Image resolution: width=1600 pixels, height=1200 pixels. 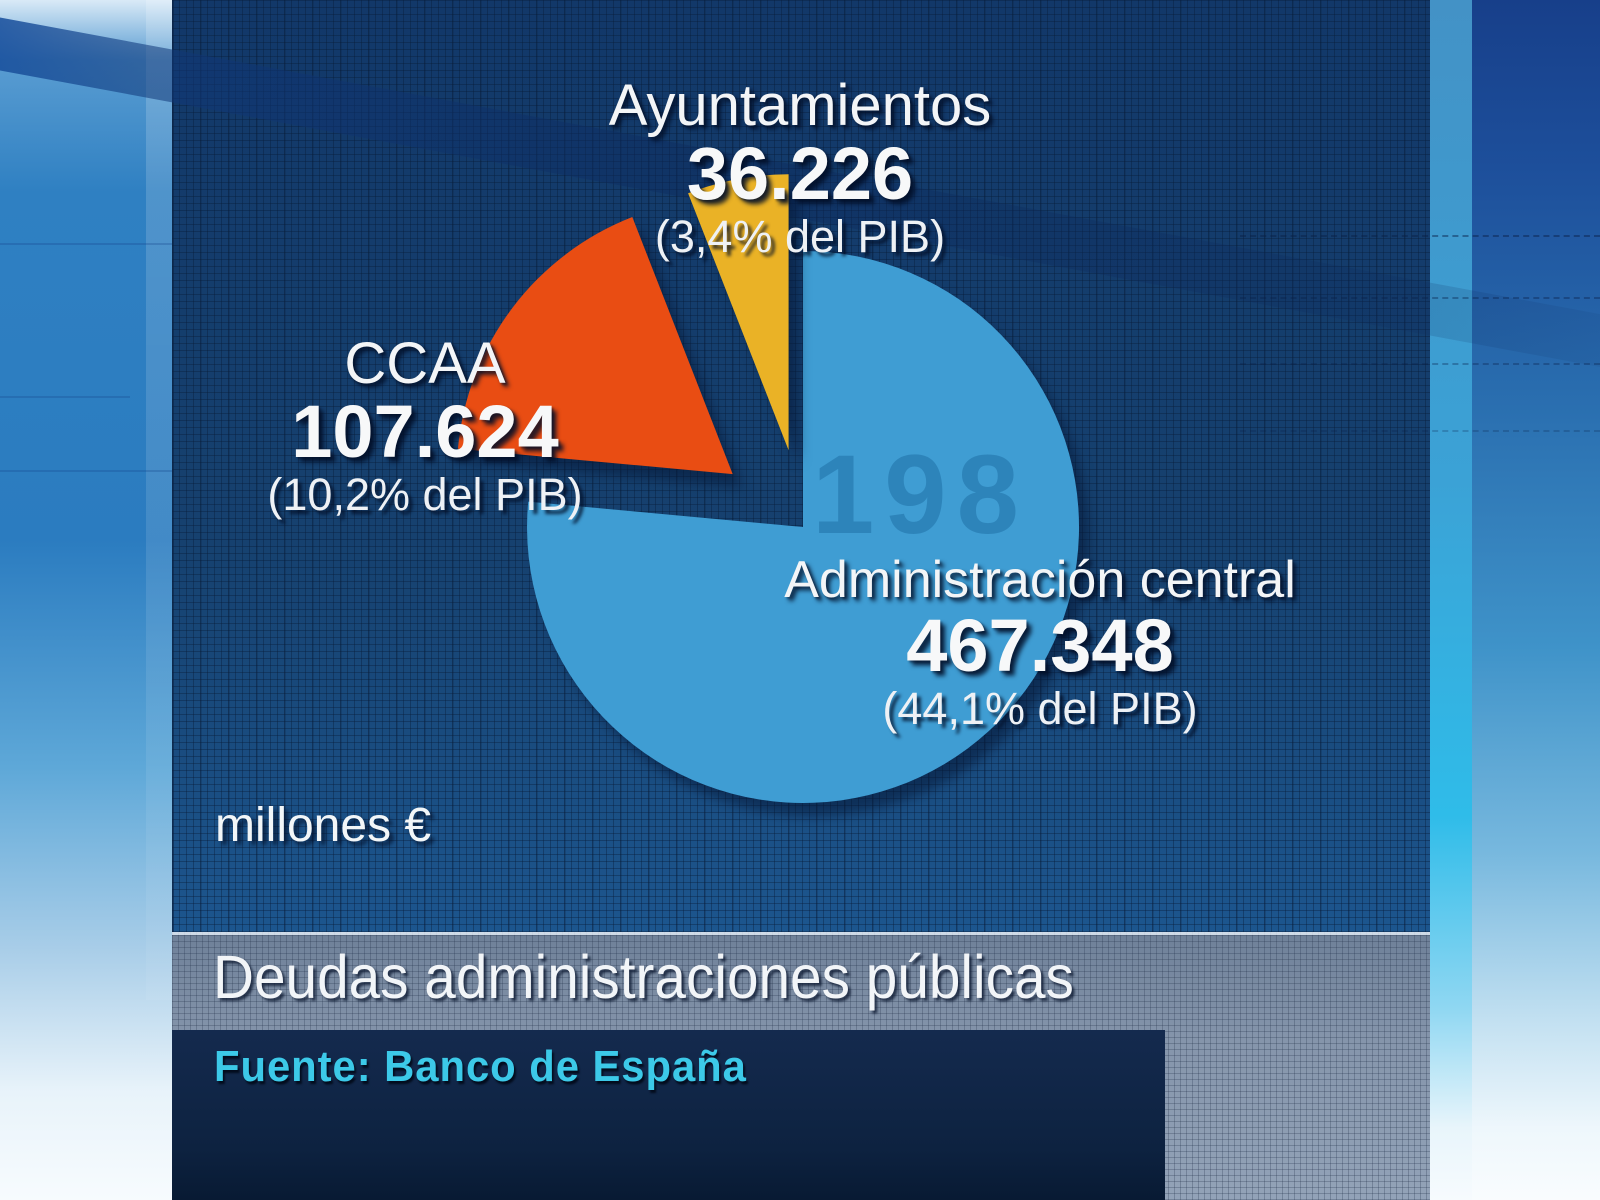 What do you see at coordinates (1451, 600) in the screenshot?
I see `right-bright-strip` at bounding box center [1451, 600].